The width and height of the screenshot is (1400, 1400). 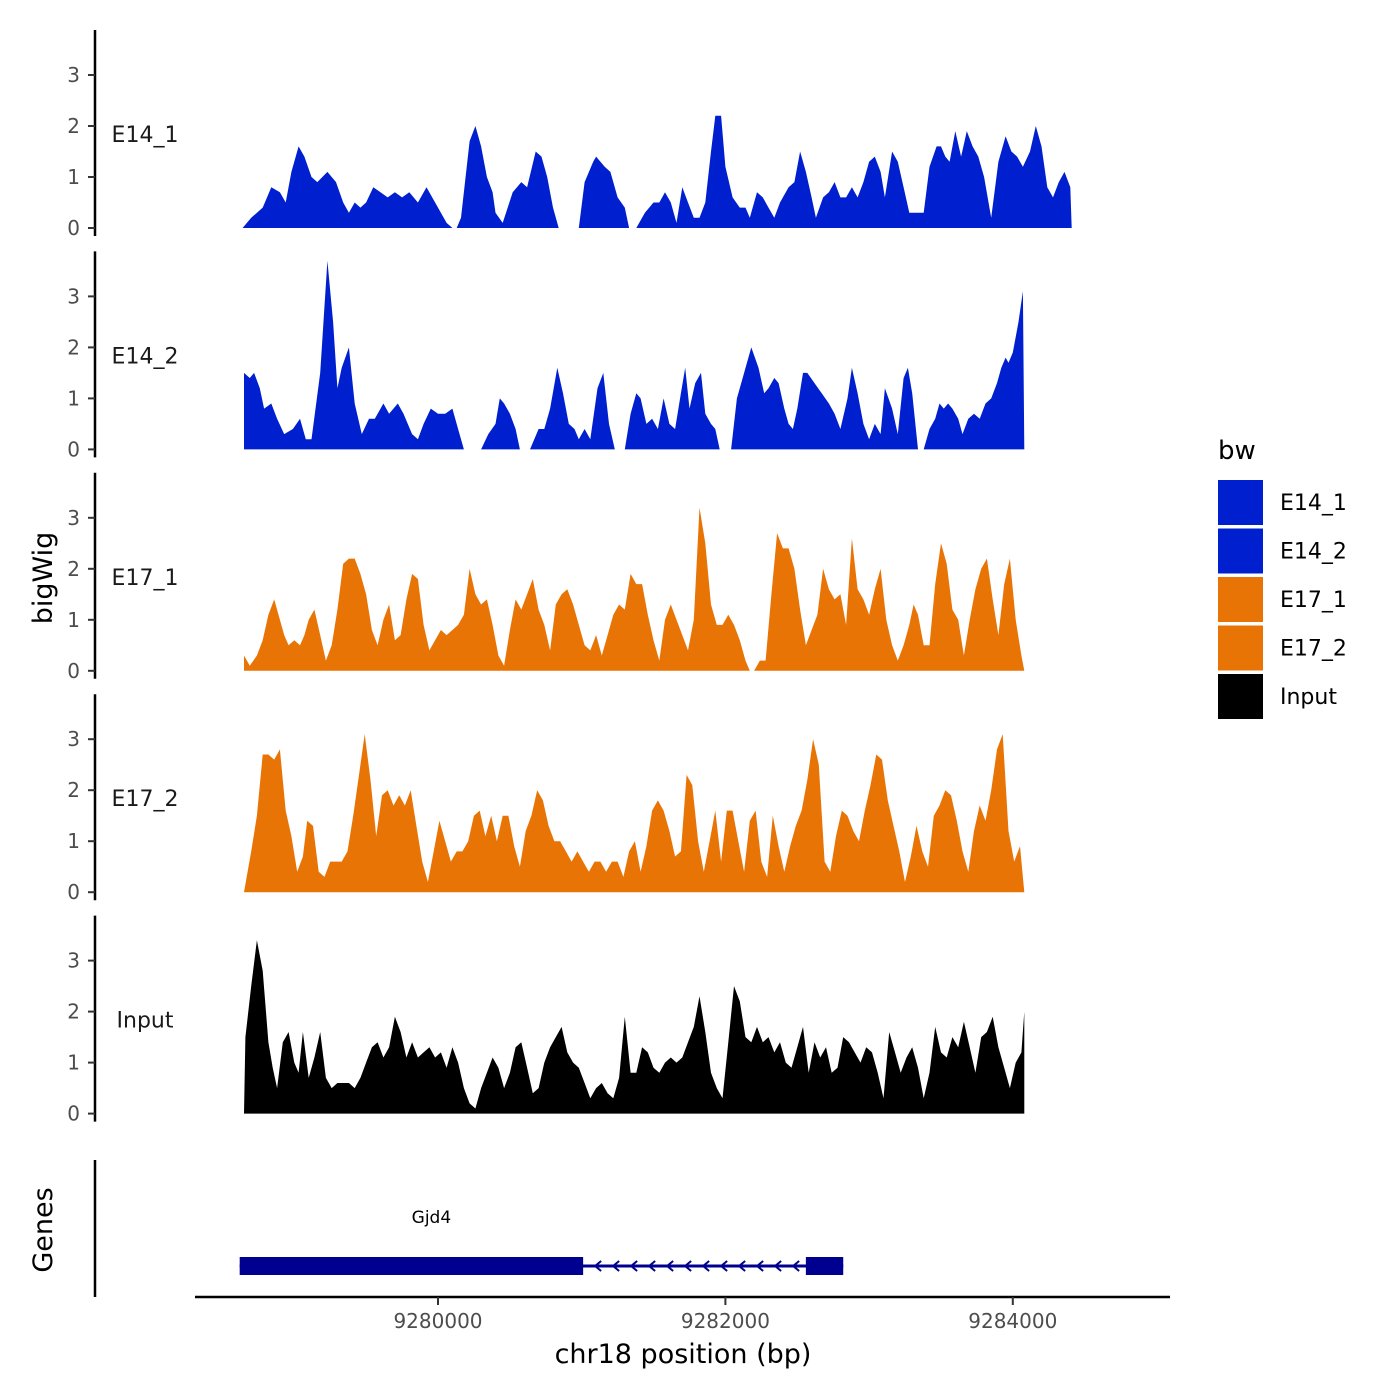 I want to click on track-input: 0 1 2 3 Input, so click(x=546, y=1020).